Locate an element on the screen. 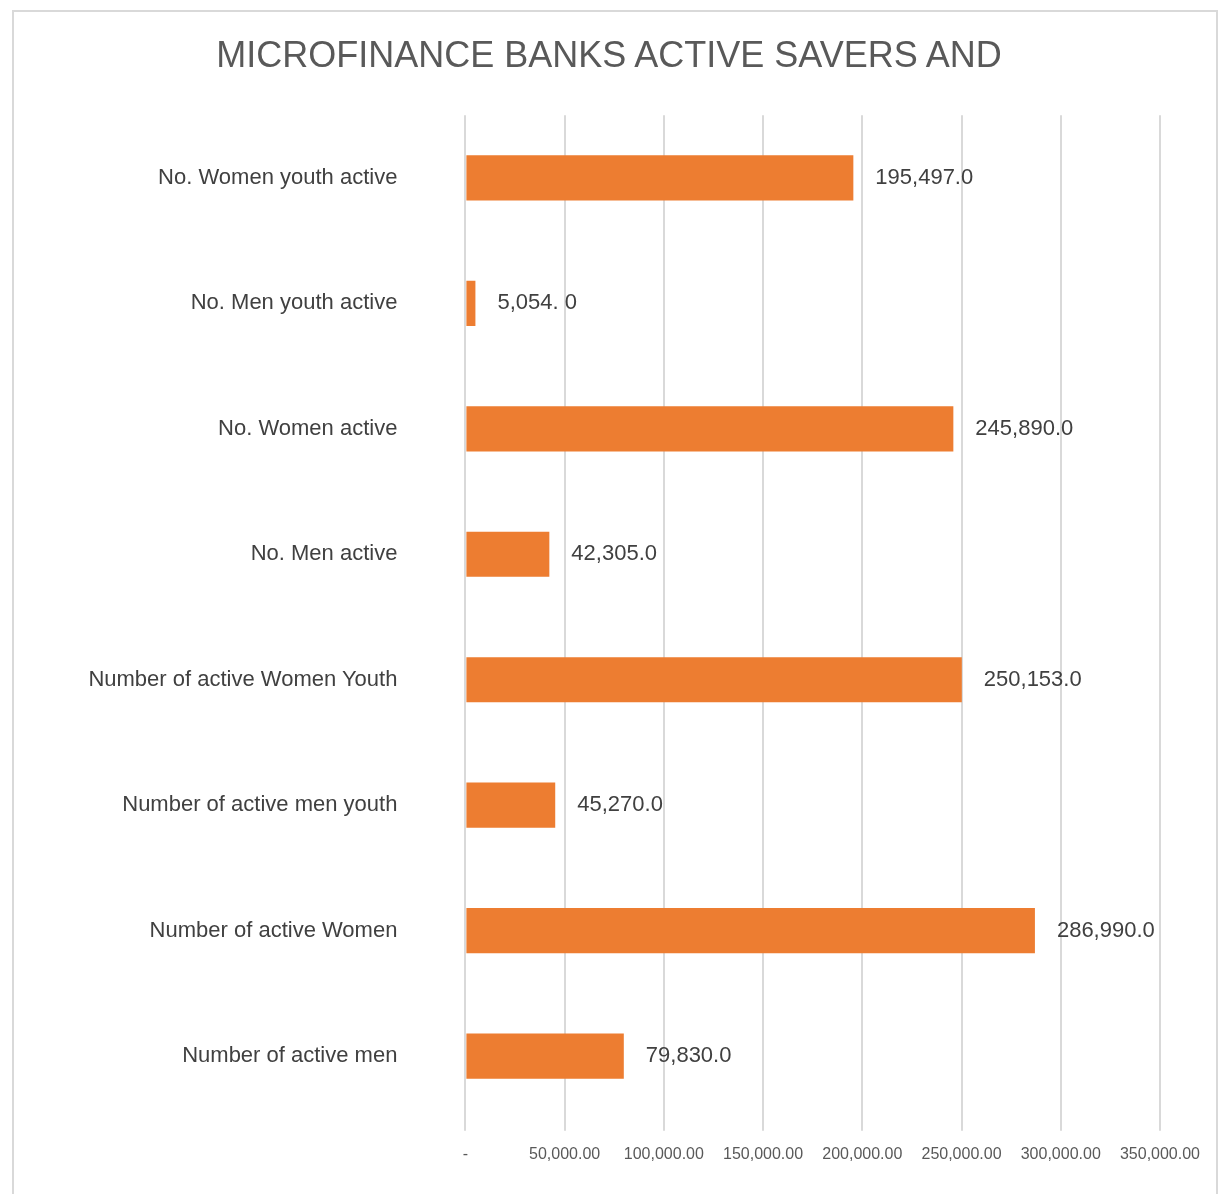 The height and width of the screenshot is (1194, 1220). data-label: 42,305.0 is located at coordinates (614, 553).